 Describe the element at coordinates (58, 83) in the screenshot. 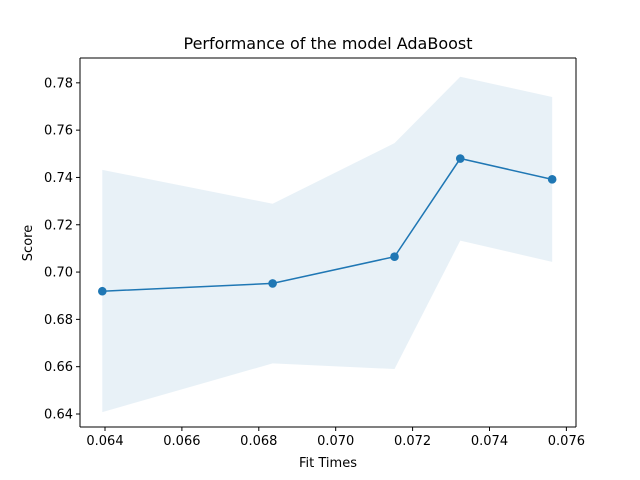

I see `y-tick-label: 0.78` at that location.